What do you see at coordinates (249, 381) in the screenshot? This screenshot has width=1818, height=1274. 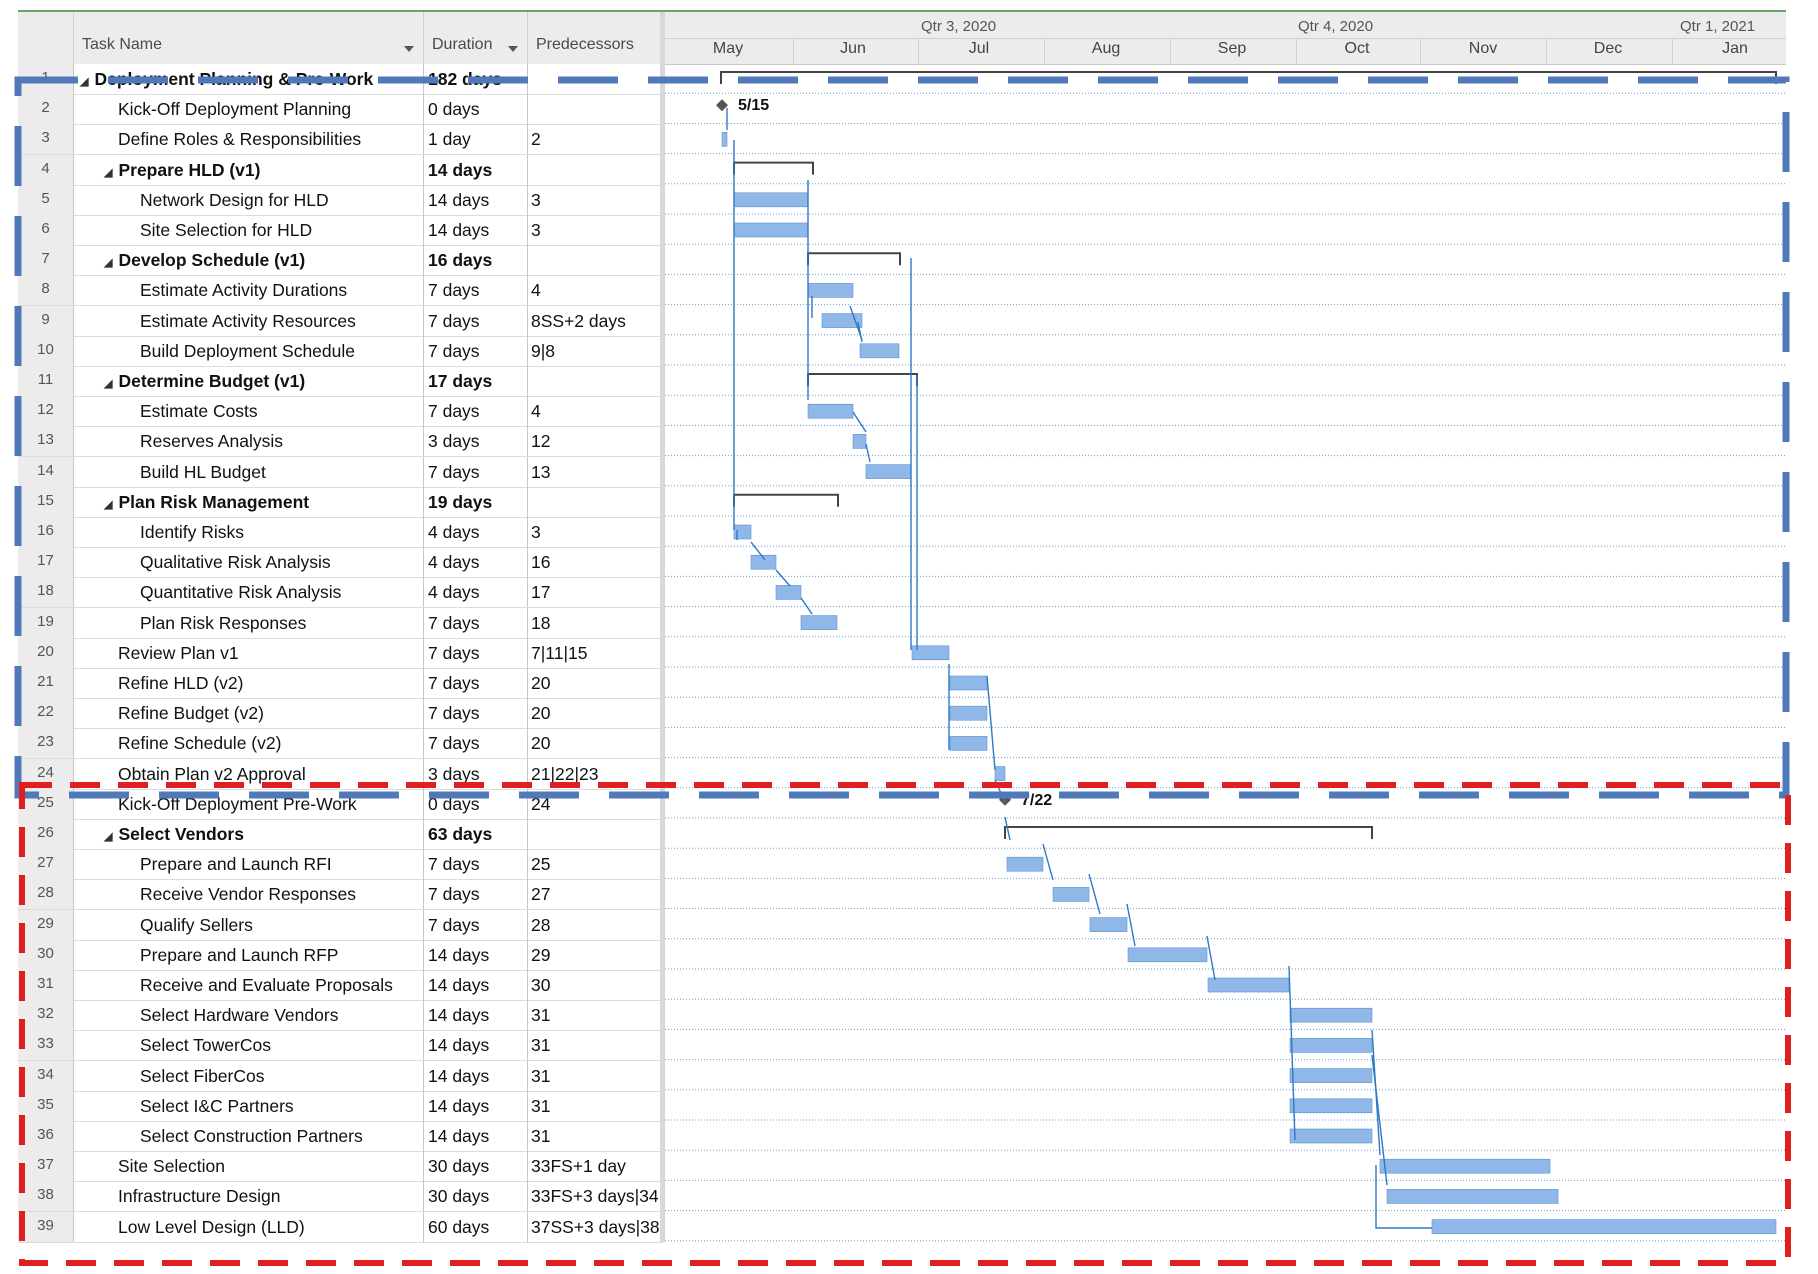 I see `task-name-cell: ◢ Determine Budget (v1)` at bounding box center [249, 381].